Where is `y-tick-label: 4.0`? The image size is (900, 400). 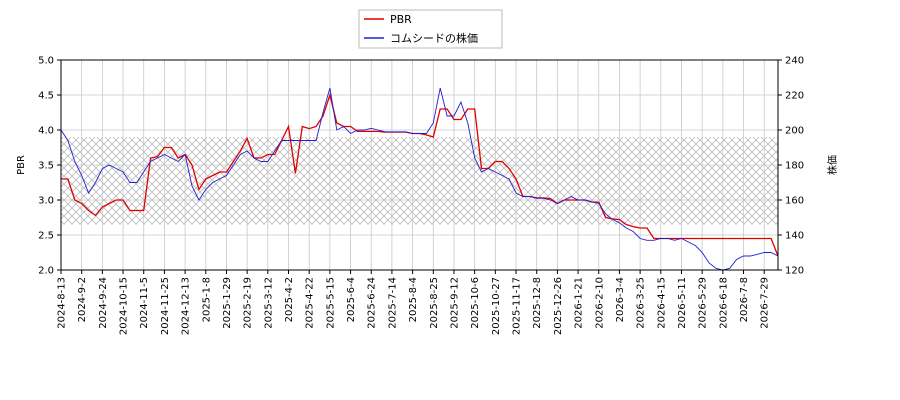
y-tick-label: 4.0 is located at coordinates (46, 131).